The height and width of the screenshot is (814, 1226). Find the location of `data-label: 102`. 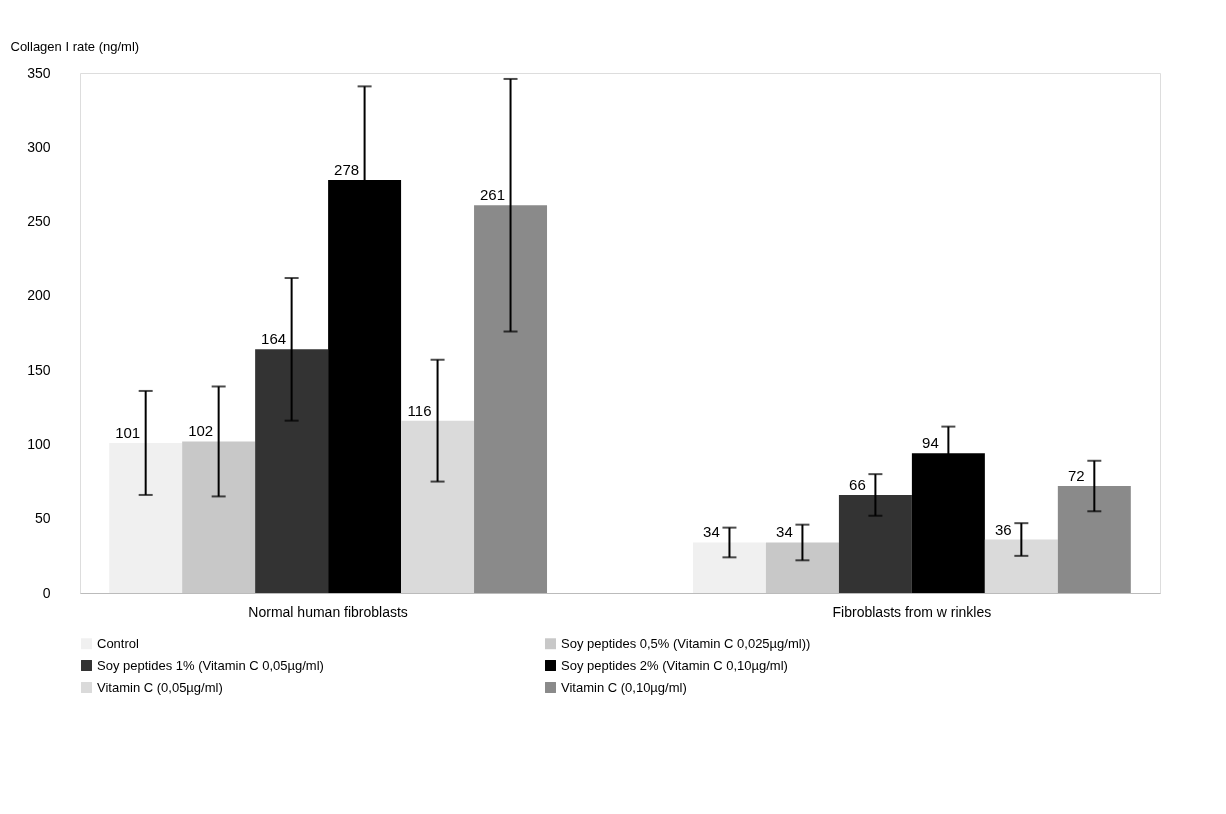

data-label: 102 is located at coordinates (201, 431).